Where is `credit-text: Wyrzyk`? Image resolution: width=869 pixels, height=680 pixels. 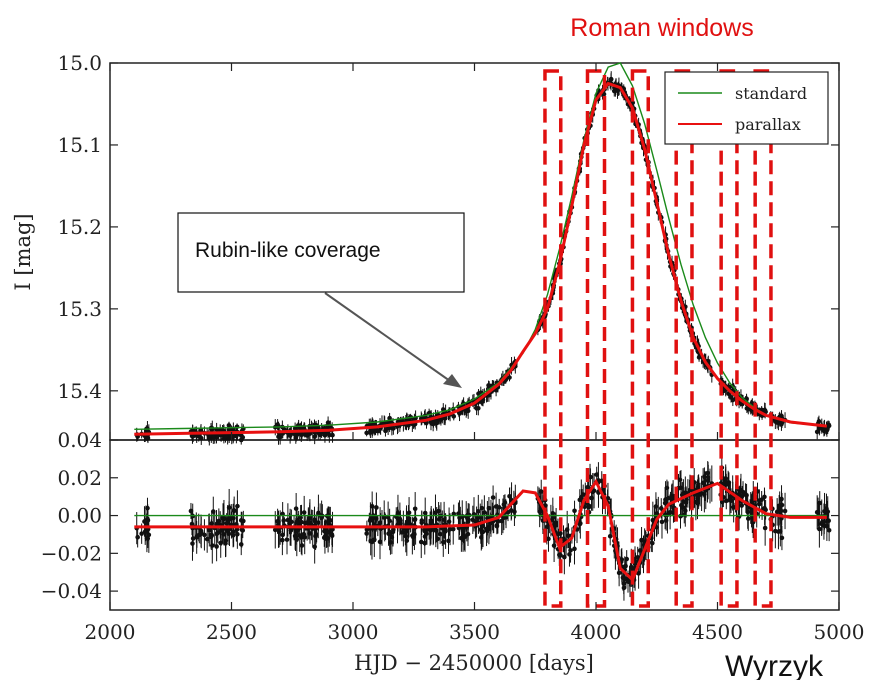 credit-text: Wyrzyk is located at coordinates (774, 665).